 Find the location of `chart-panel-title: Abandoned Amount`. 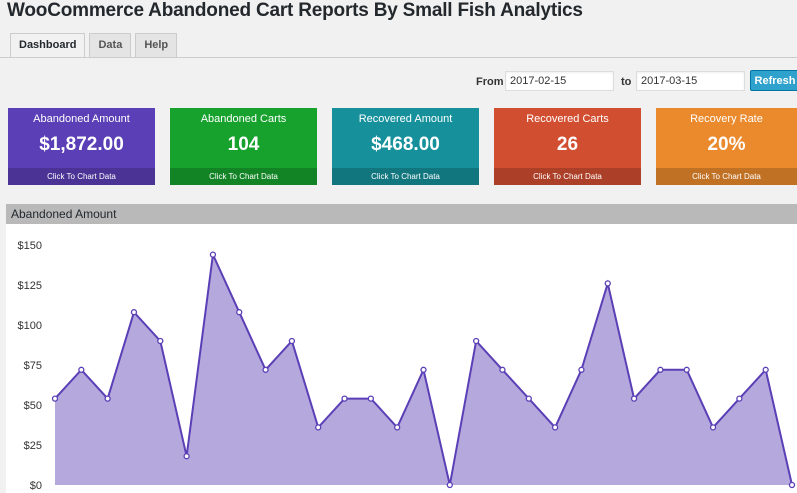

chart-panel-title: Abandoned Amount is located at coordinates (401, 214).